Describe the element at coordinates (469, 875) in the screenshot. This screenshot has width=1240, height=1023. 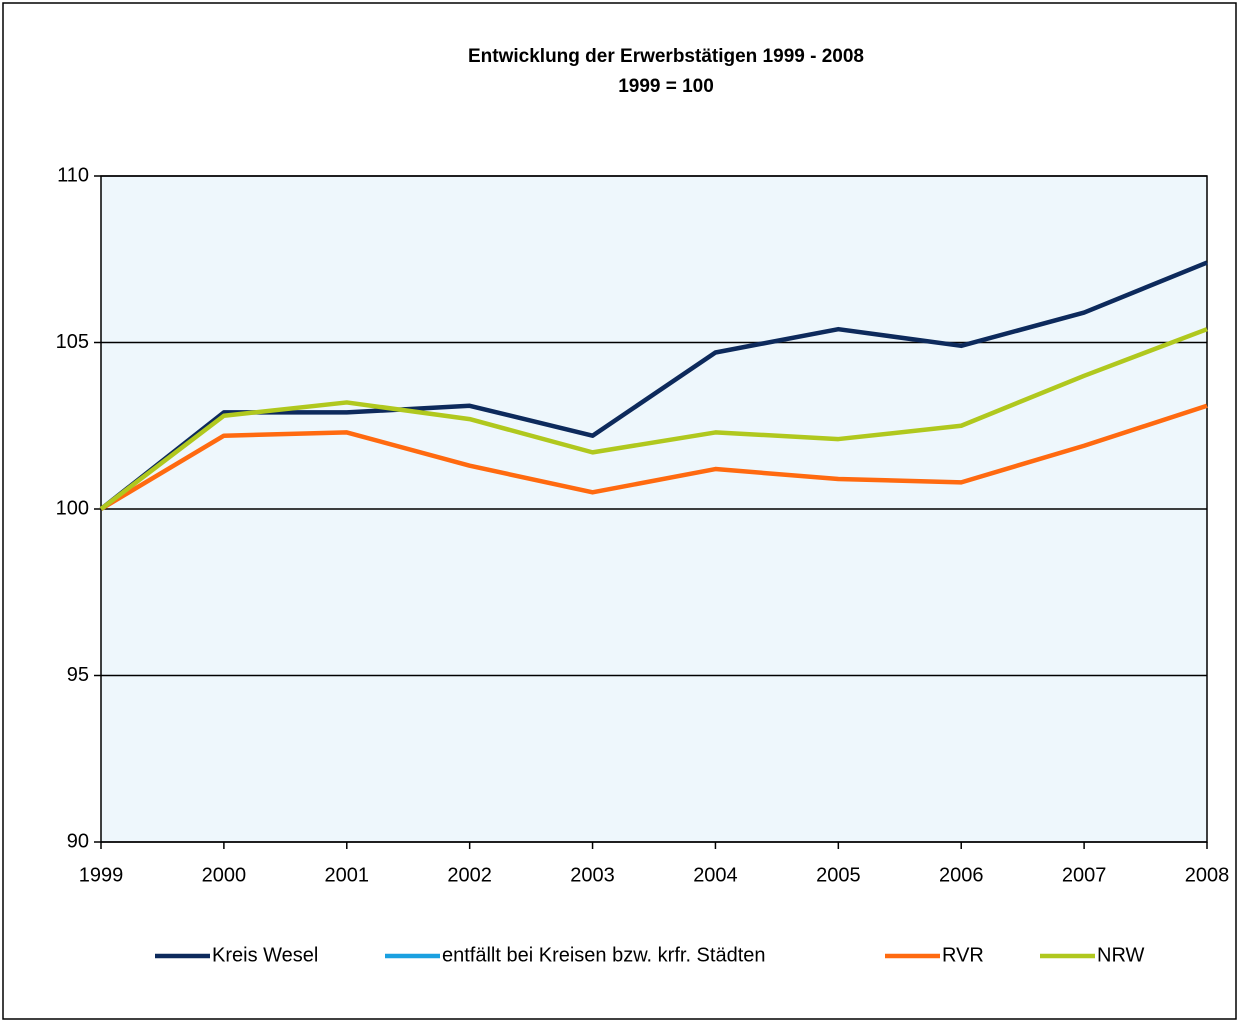
I see `x-tick-label: 2002` at that location.